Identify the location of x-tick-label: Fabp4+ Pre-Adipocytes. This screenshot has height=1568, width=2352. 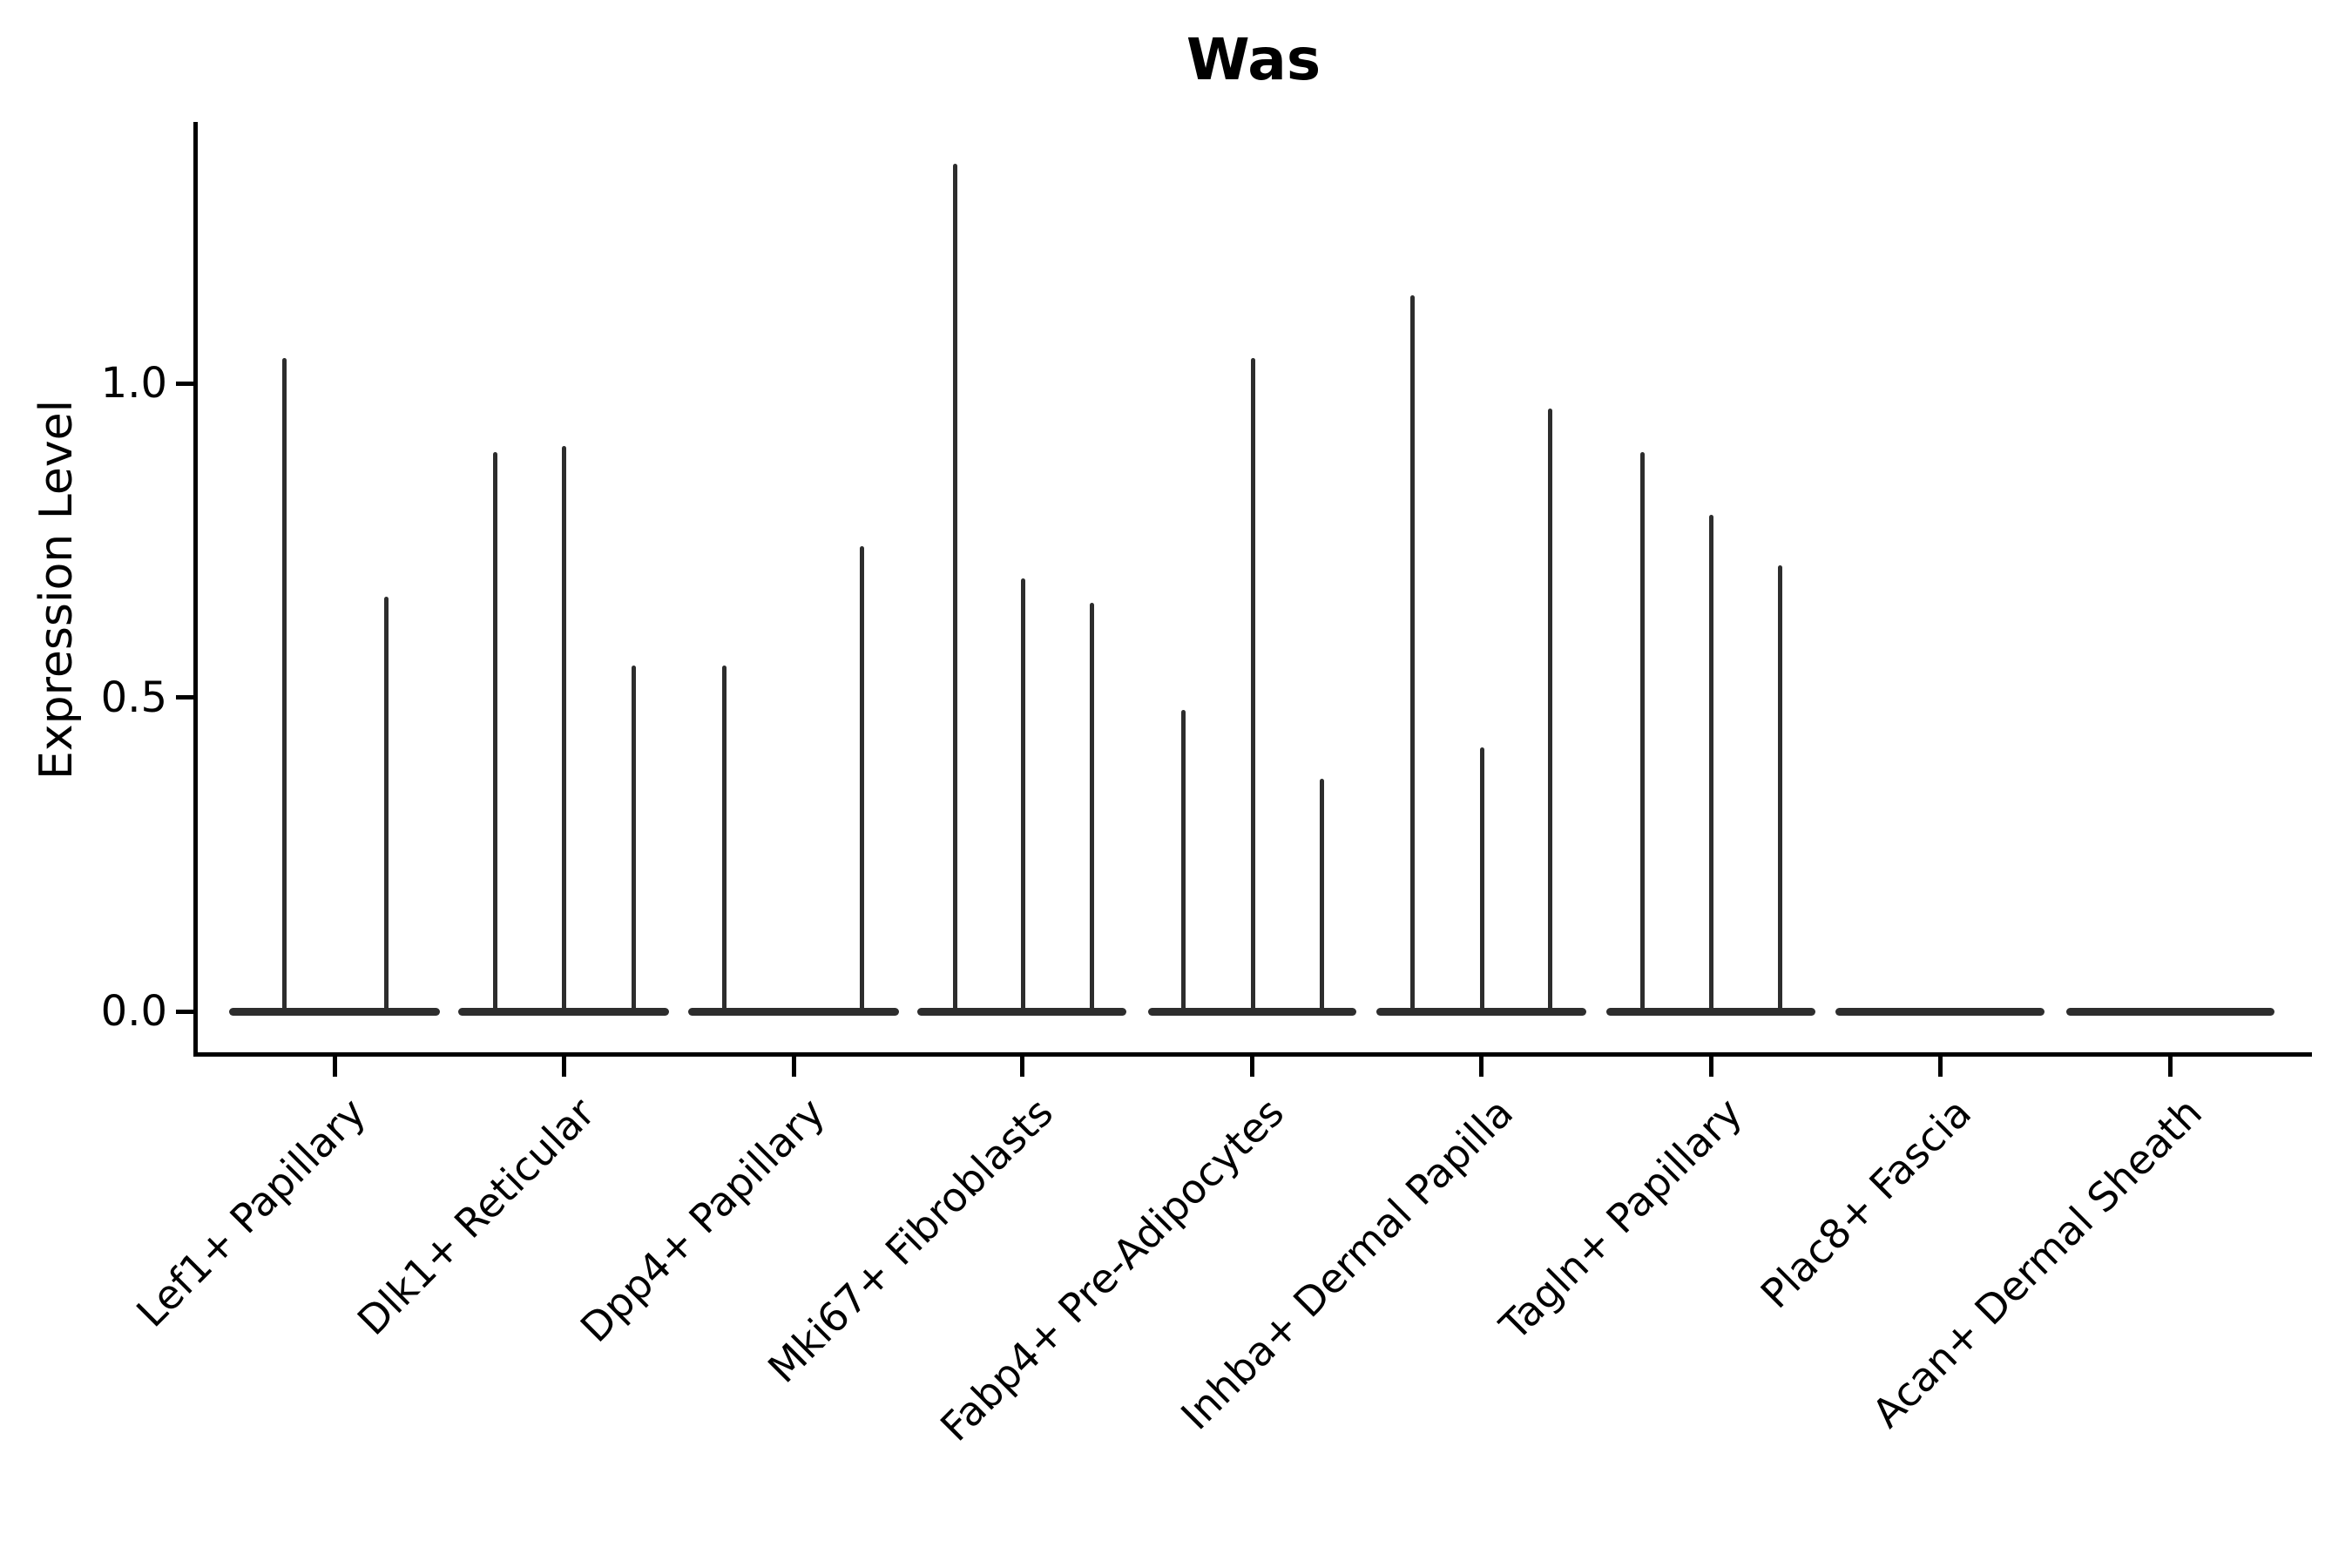
(1112, 1269).